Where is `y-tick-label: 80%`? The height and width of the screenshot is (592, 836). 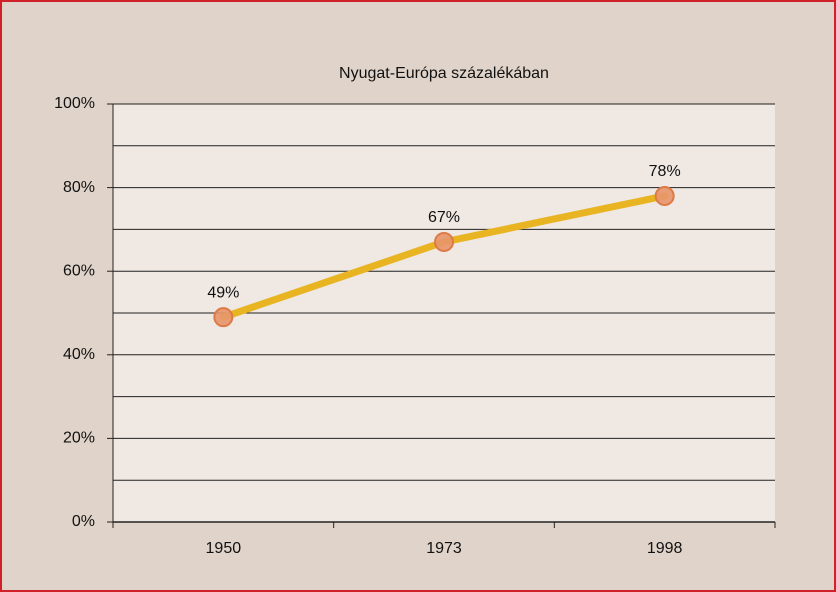 y-tick-label: 80% is located at coordinates (79, 187).